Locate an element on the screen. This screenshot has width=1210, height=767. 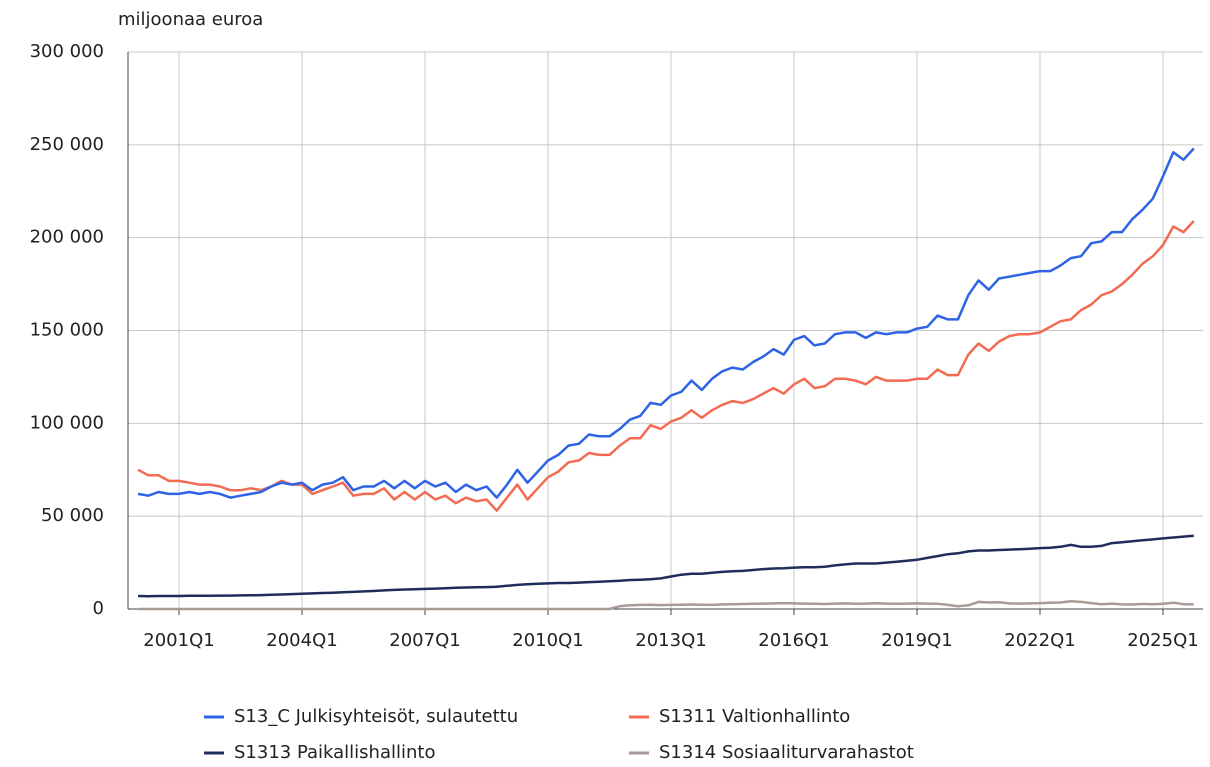
y-tick-label: 250 000 is located at coordinates (67, 144).